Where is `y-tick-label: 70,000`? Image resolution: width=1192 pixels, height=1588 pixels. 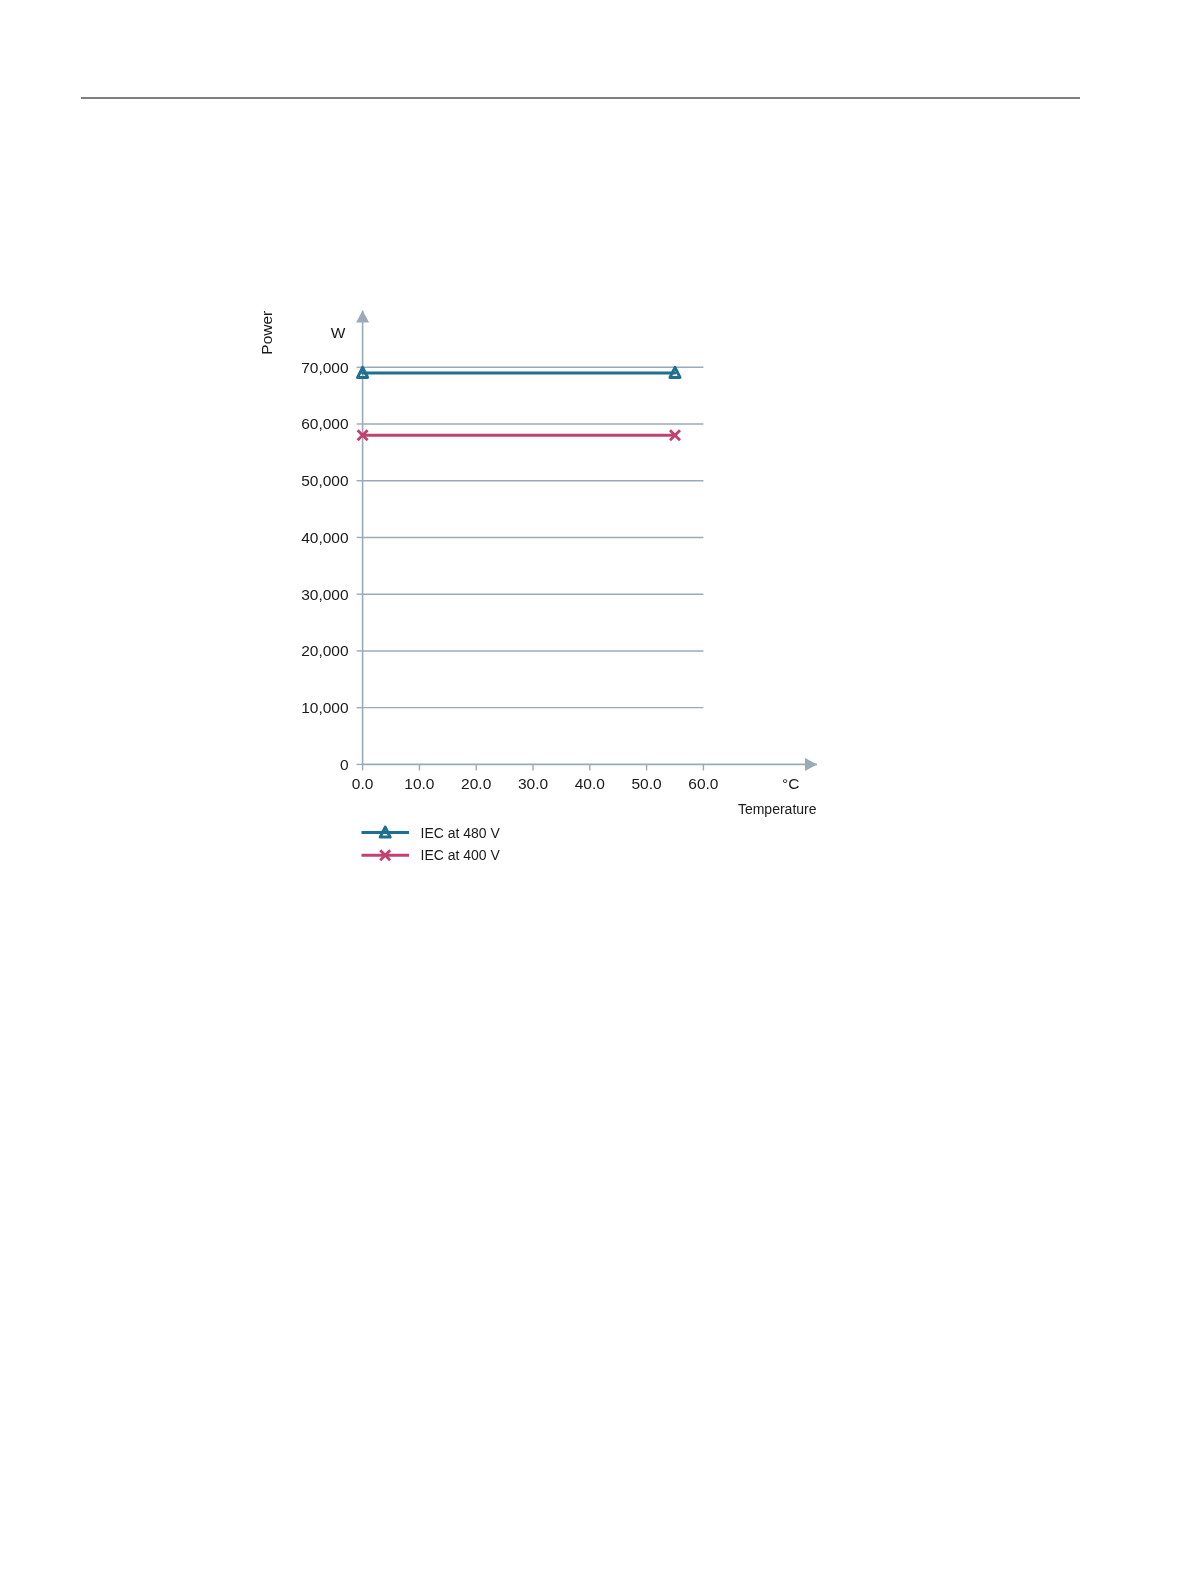
y-tick-label: 70,000 is located at coordinates (325, 367).